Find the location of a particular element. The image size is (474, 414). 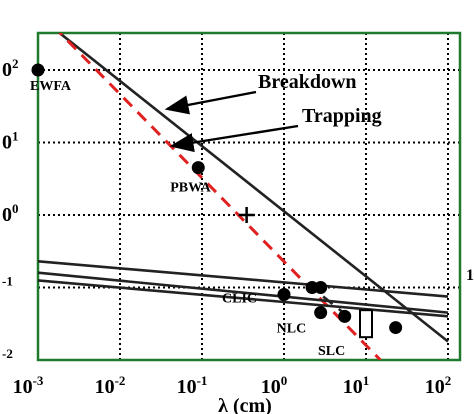

dashed-segment is located at coordinates (338, 308).